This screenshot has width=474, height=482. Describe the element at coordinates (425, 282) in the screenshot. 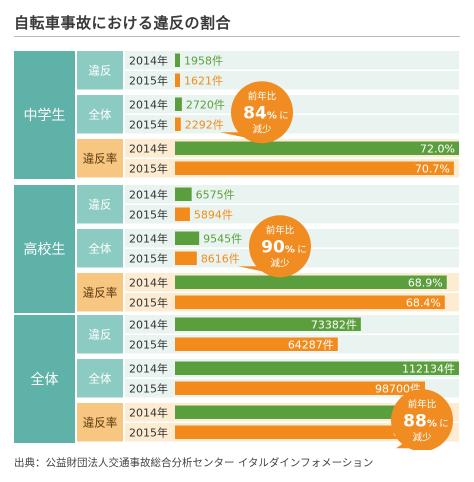

I see `data-label: 68.9%` at that location.